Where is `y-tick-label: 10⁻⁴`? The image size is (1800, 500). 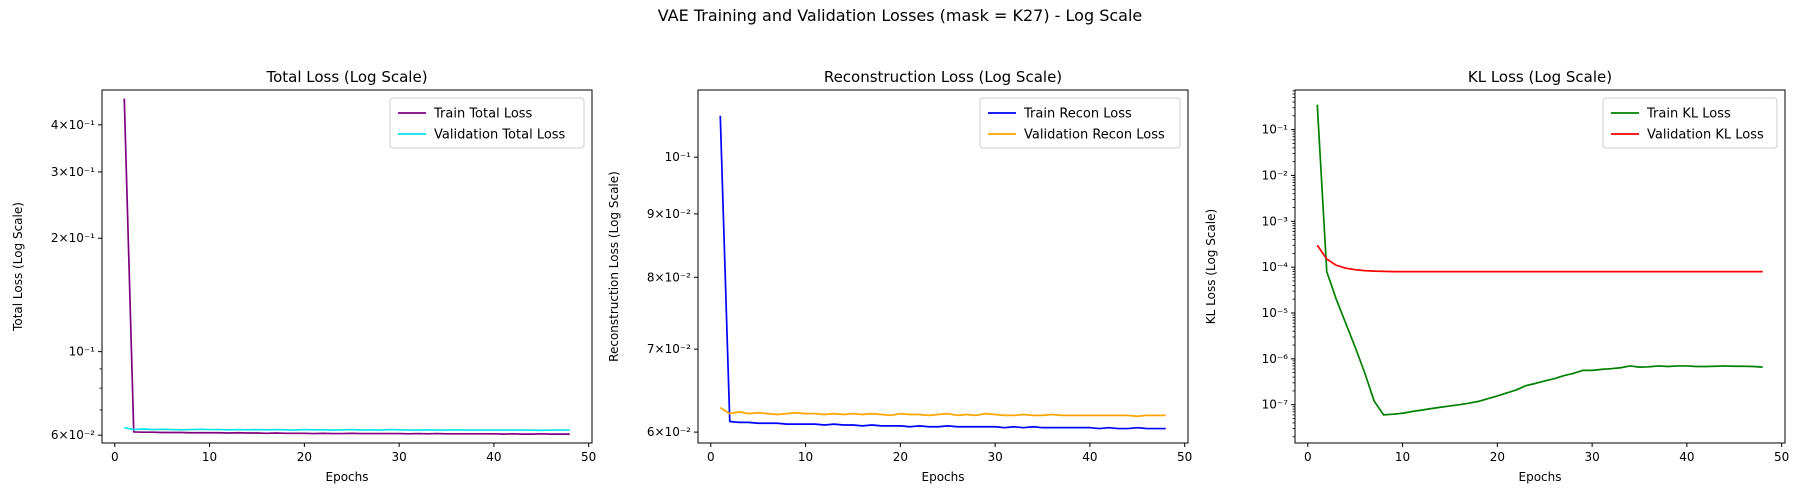
y-tick-label: 10⁻⁴ is located at coordinates (1275, 267).